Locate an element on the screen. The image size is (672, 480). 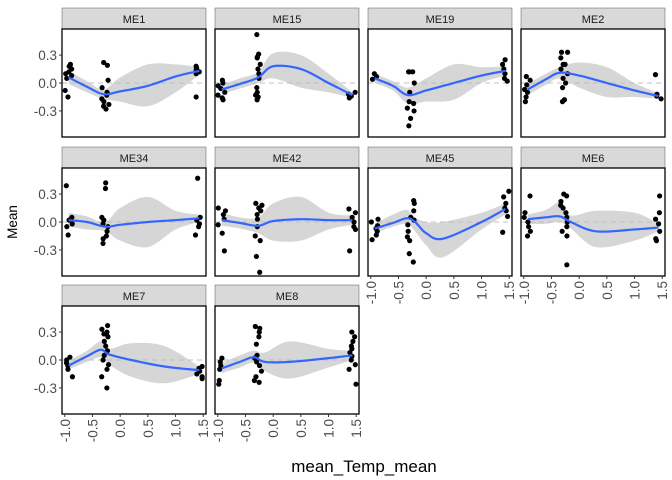
x-tick-label: -0.5 is located at coordinates (245, 430).